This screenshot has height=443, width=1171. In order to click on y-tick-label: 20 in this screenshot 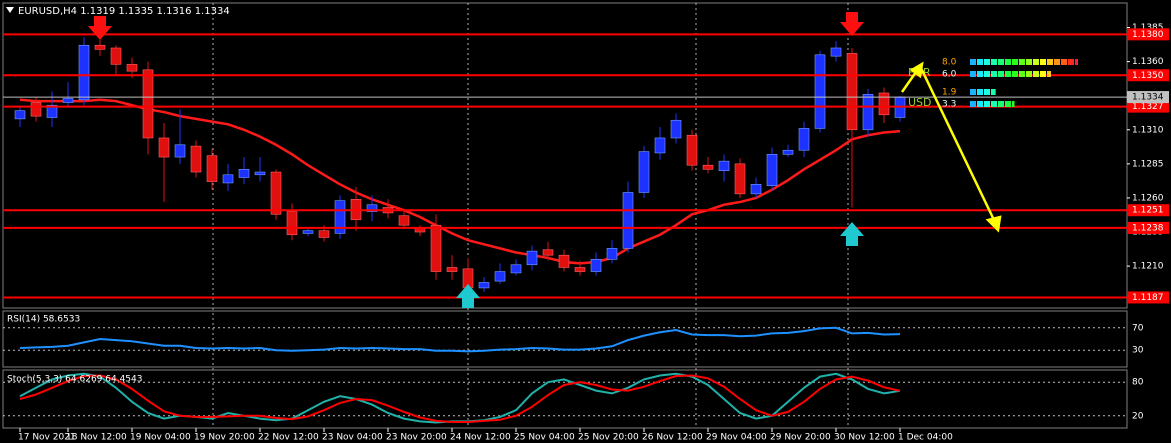, I will do `click(1138, 416)`.